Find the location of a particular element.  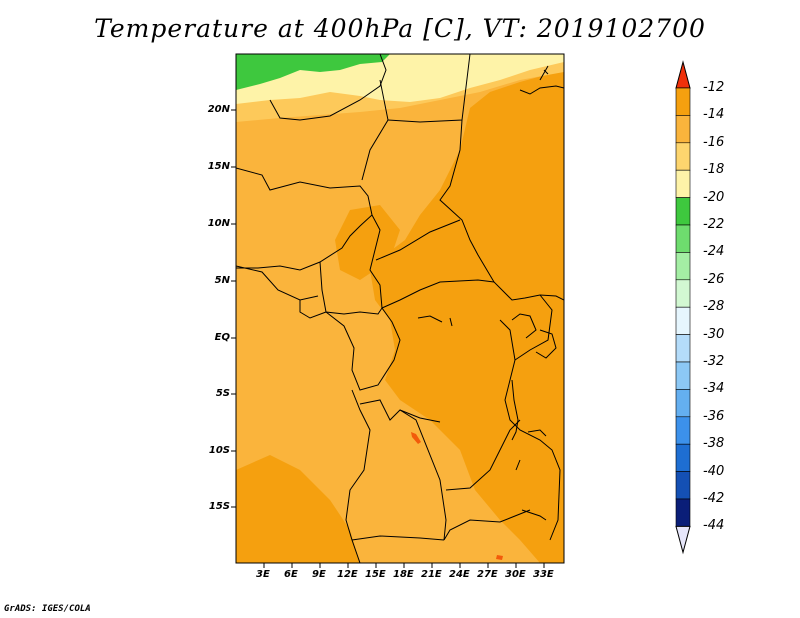

lat-tick-label: EQ is located at coordinates (222, 337).